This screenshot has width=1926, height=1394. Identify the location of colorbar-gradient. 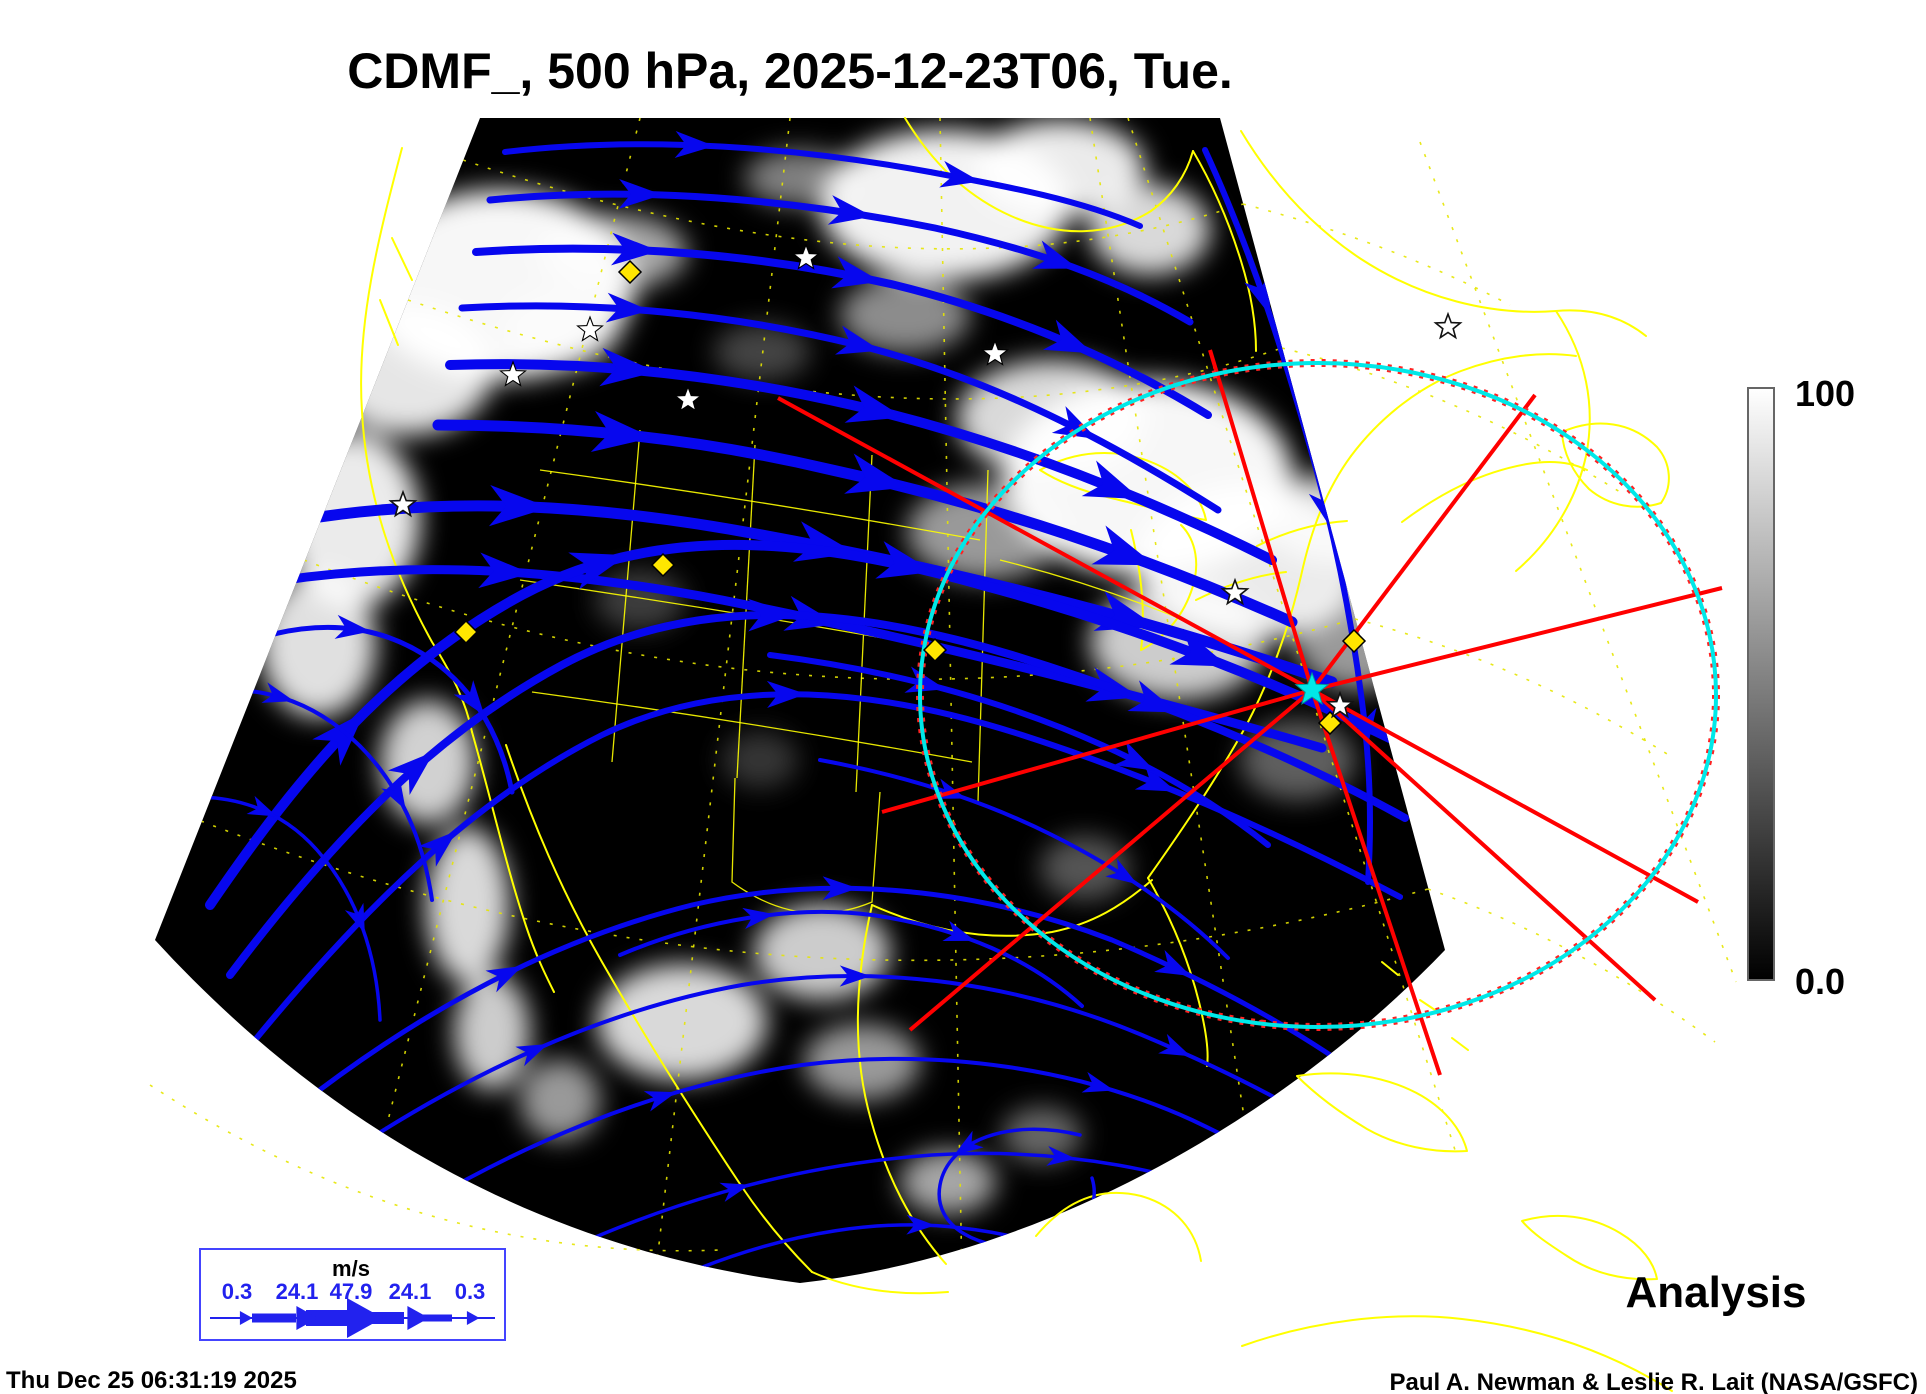
(1761, 684).